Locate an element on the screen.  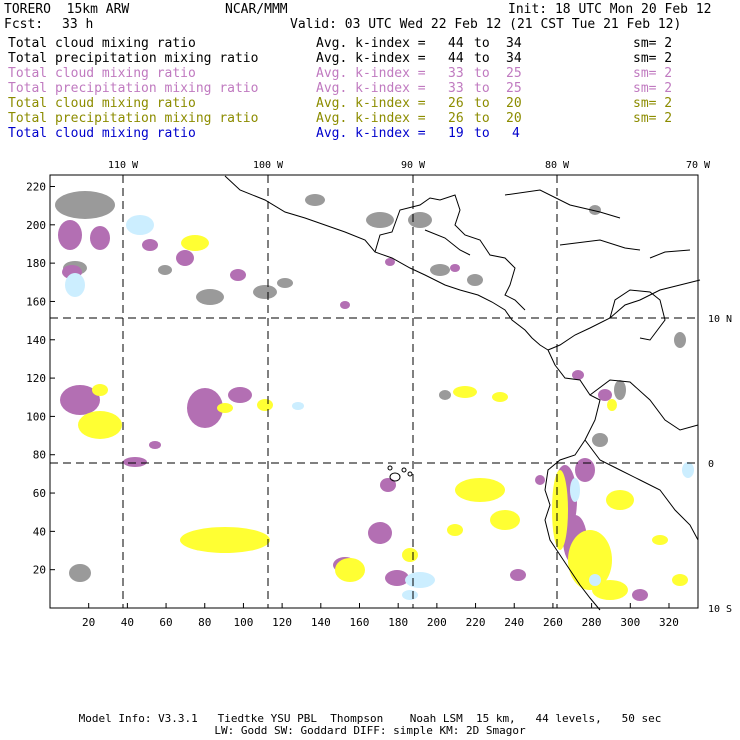
x-tick-label: 220 is located at coordinates (476, 622).